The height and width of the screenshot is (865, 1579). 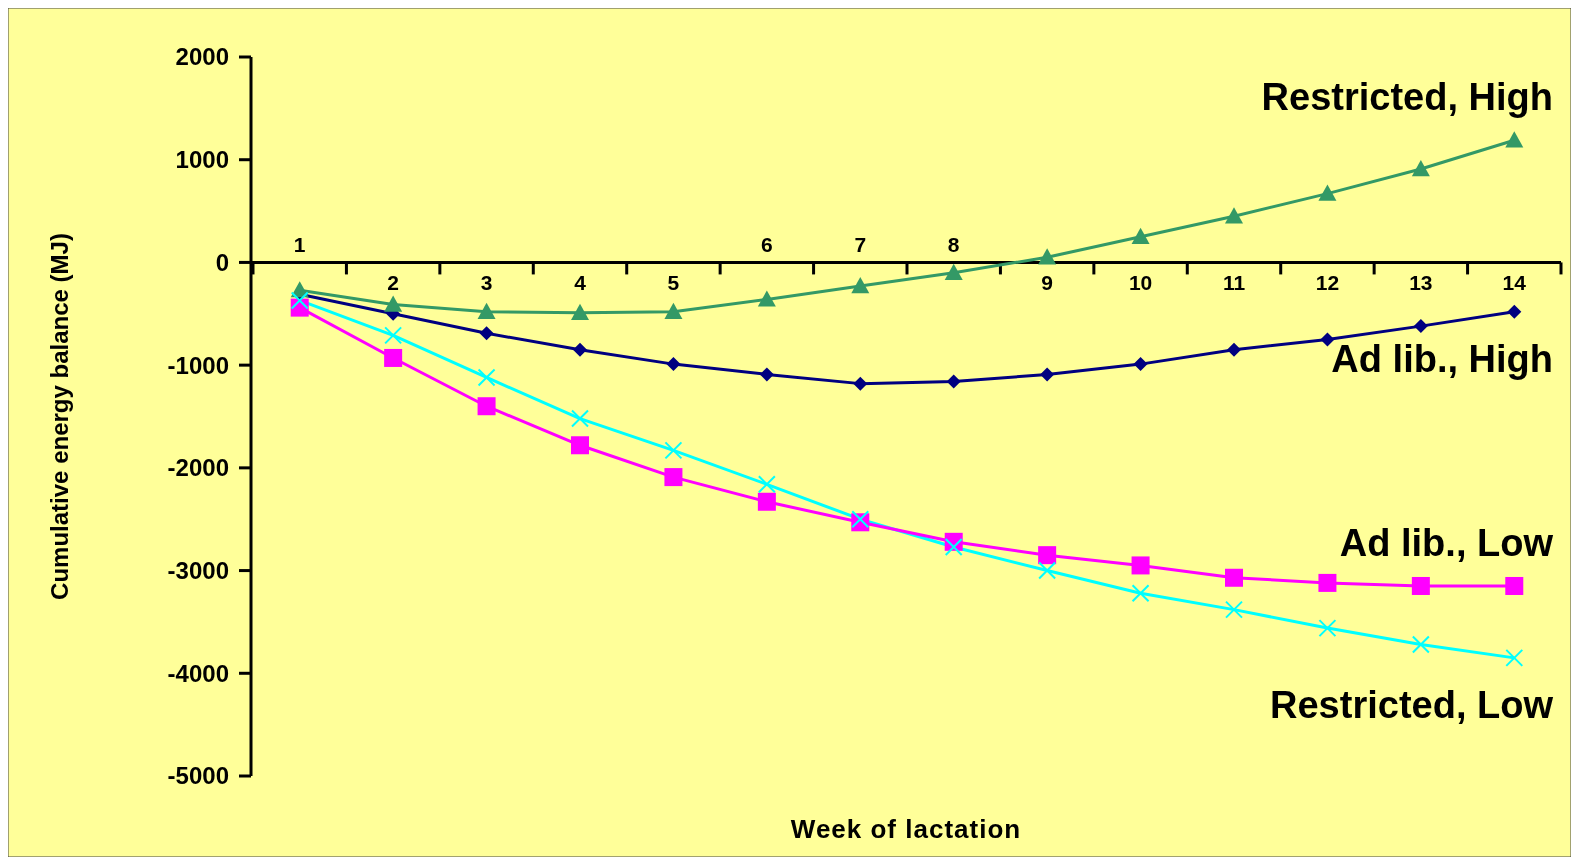 I want to click on x-tick-label: 13, so click(x=1421, y=283).